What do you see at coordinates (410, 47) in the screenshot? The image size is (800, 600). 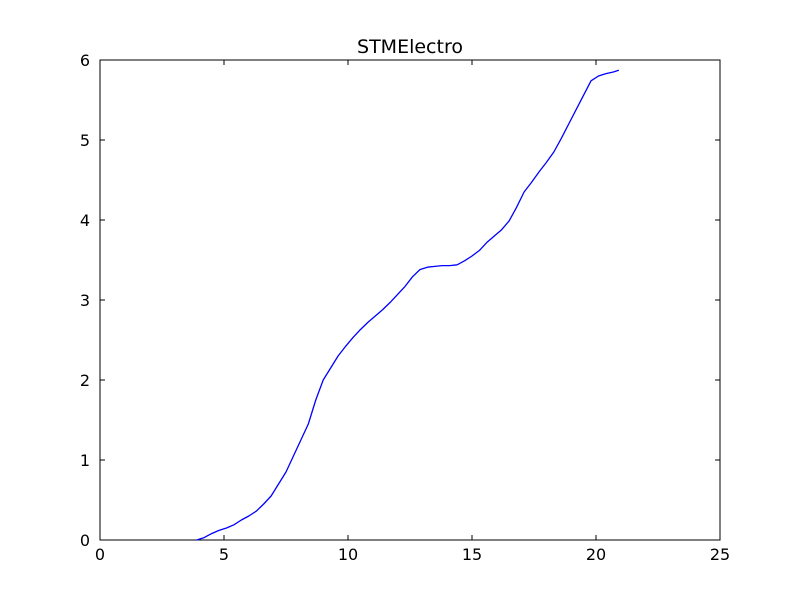 I see `chart-title: STMElectro` at bounding box center [410, 47].